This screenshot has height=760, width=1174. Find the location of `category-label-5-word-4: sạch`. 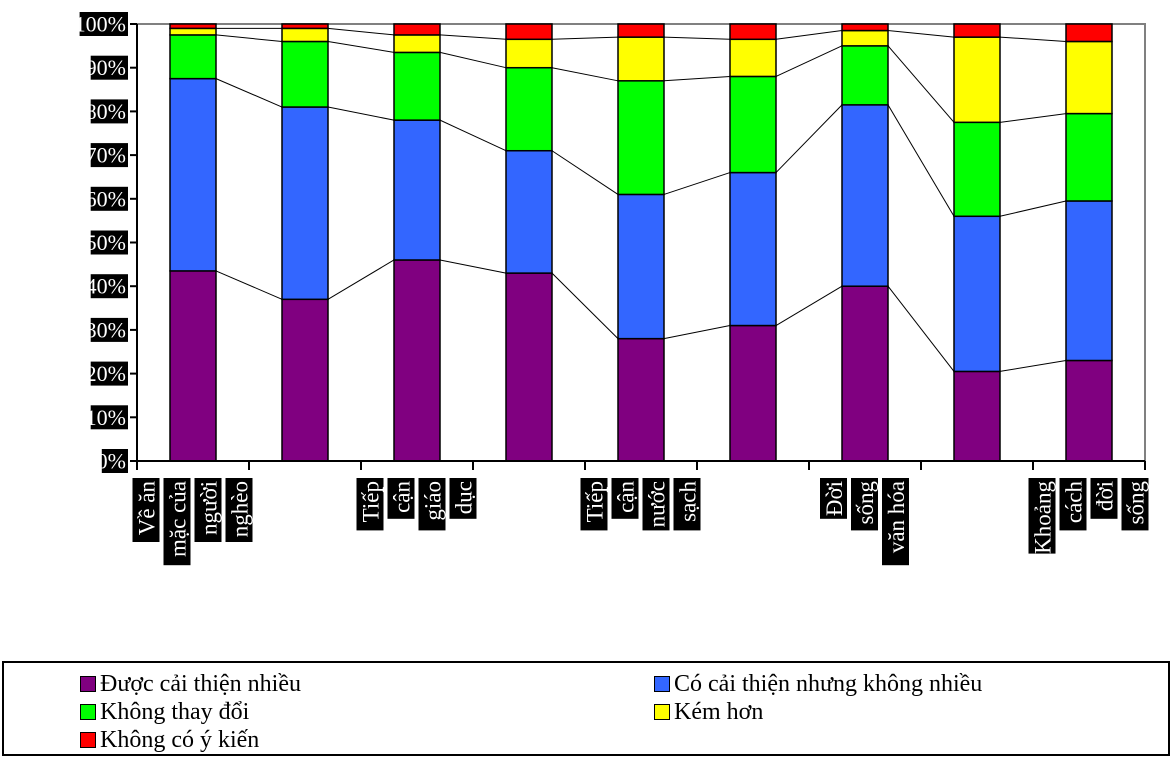

category-label-5-word-4: sạch is located at coordinates (687, 504).